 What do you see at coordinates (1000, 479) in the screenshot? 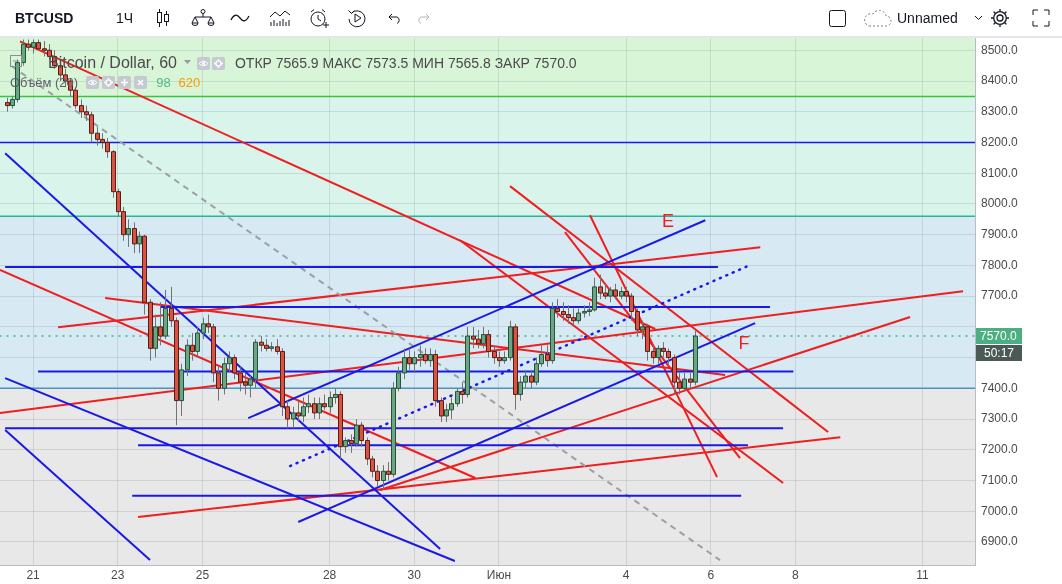
I see `y-tick-label: 7100.0` at bounding box center [1000, 479].